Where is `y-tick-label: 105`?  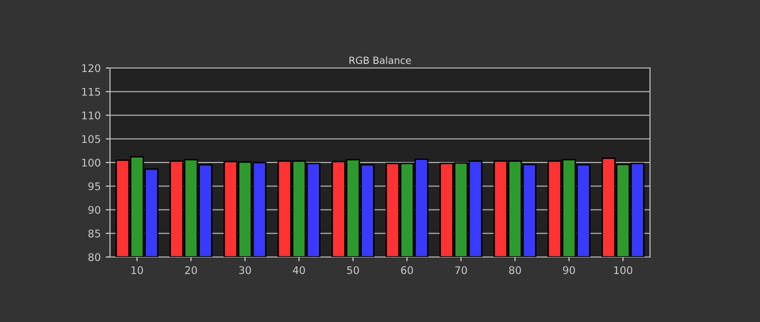
y-tick-label: 105 is located at coordinates (91, 139).